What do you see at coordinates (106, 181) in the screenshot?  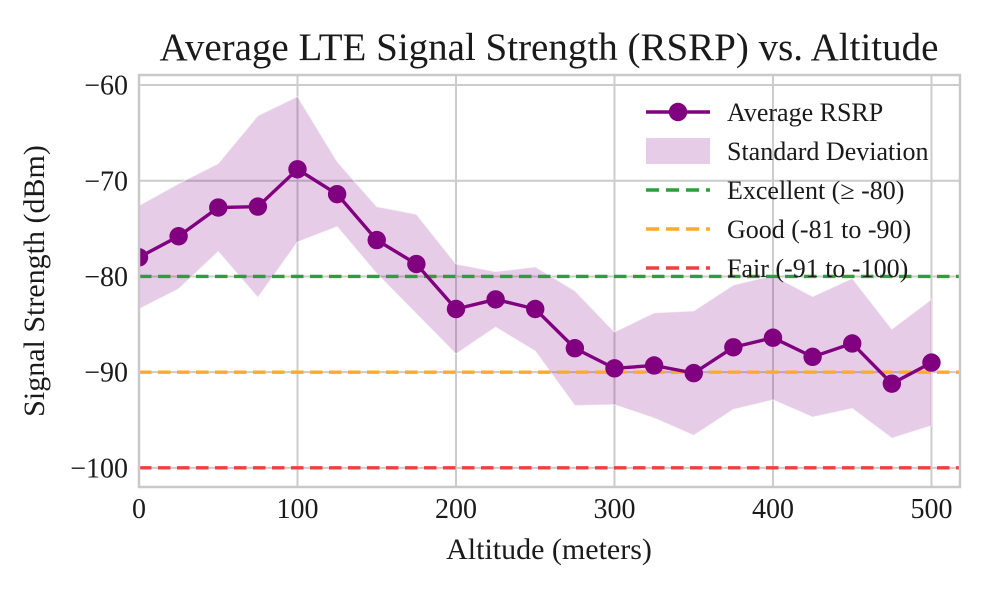 I see `y-tick-label: −70` at bounding box center [106, 181].